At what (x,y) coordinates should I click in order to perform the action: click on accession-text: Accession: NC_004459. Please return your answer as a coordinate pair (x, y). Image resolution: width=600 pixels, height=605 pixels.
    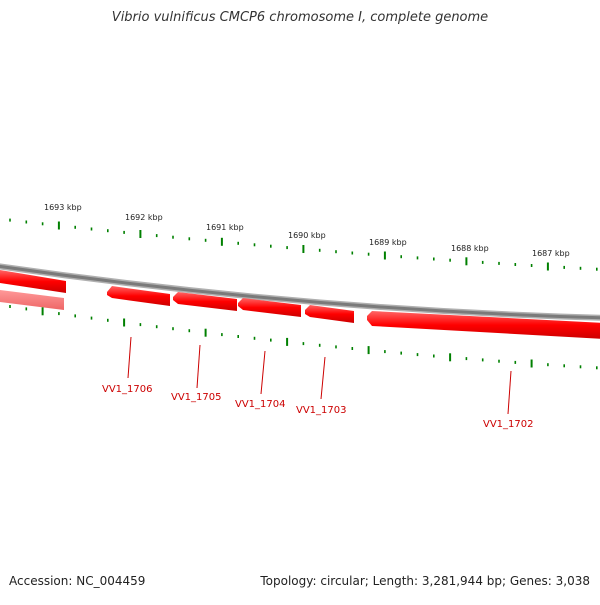
    Looking at the image, I should click on (77, 581).